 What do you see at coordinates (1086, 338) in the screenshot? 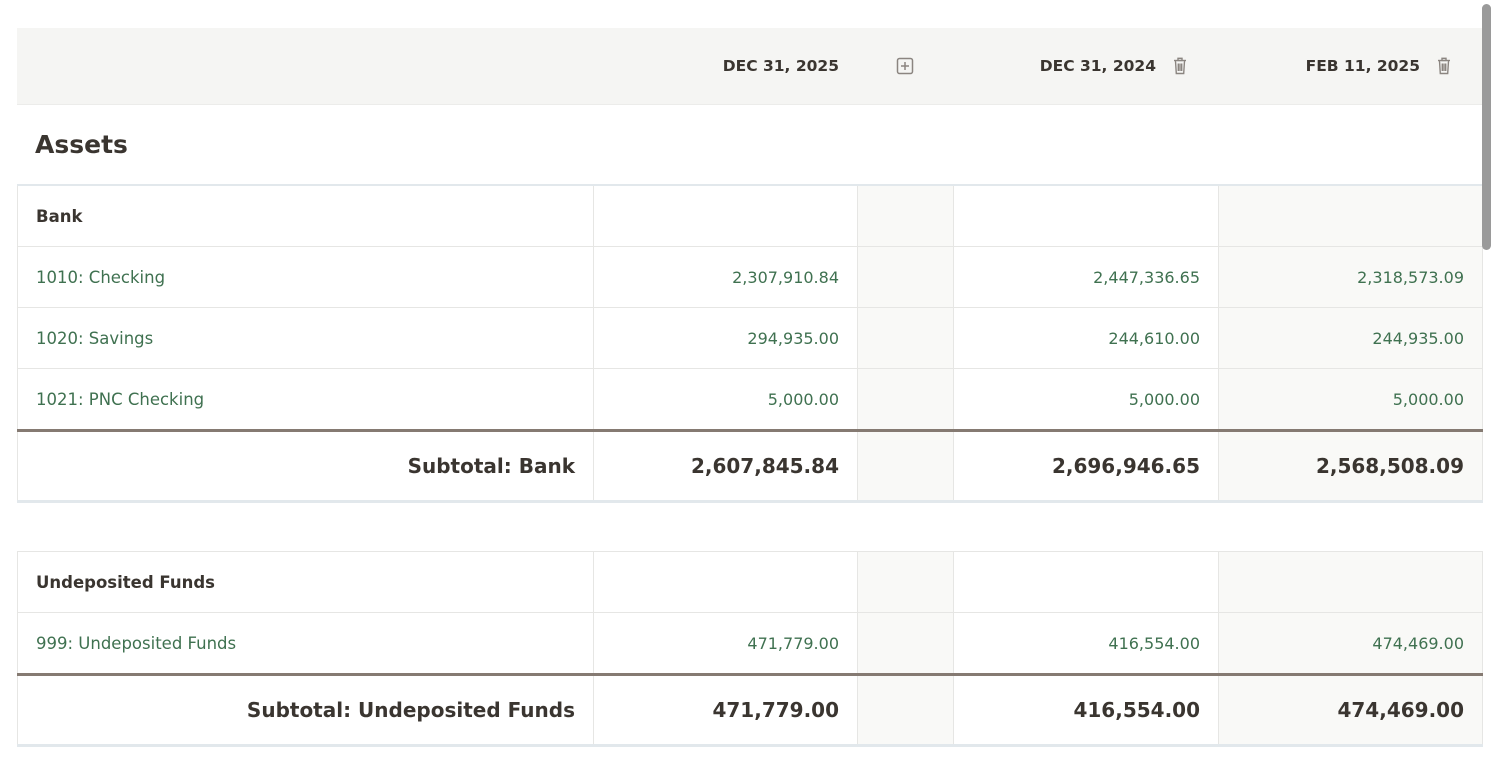
I see `account-value: 244,610.00` at bounding box center [1086, 338].